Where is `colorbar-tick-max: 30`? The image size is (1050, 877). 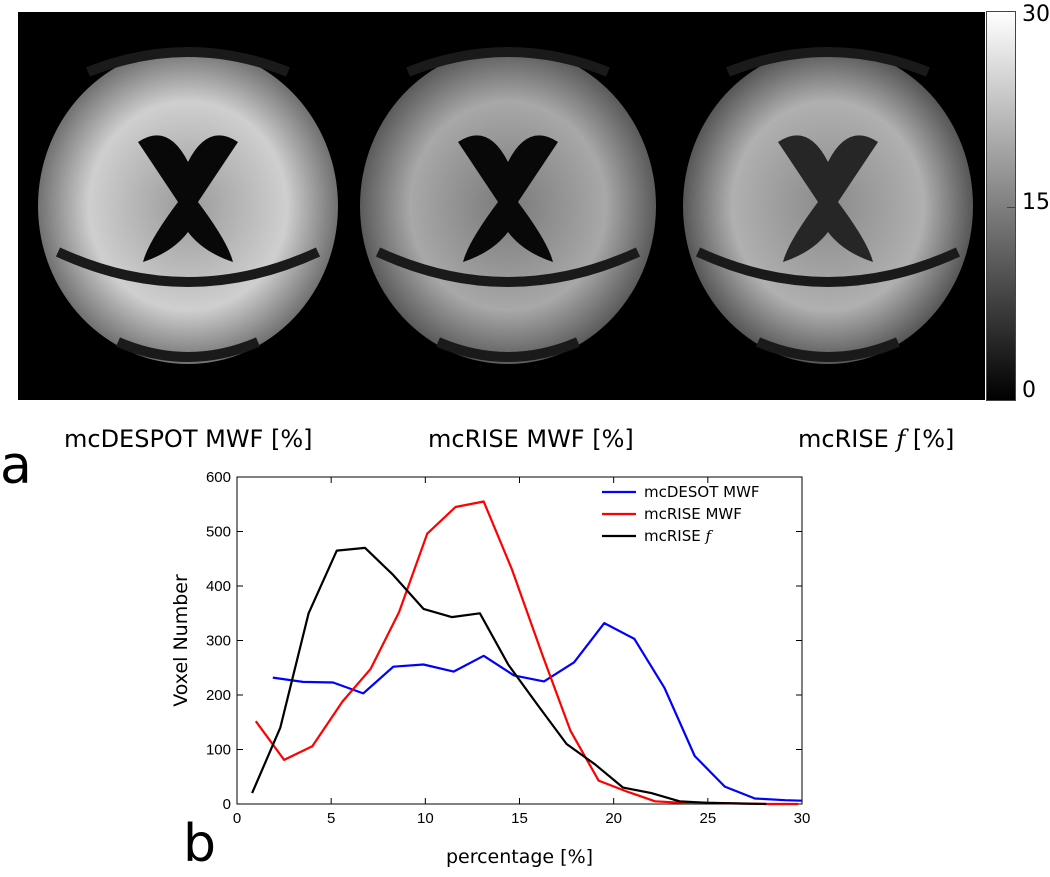
colorbar-tick-max: 30 is located at coordinates (1036, 14).